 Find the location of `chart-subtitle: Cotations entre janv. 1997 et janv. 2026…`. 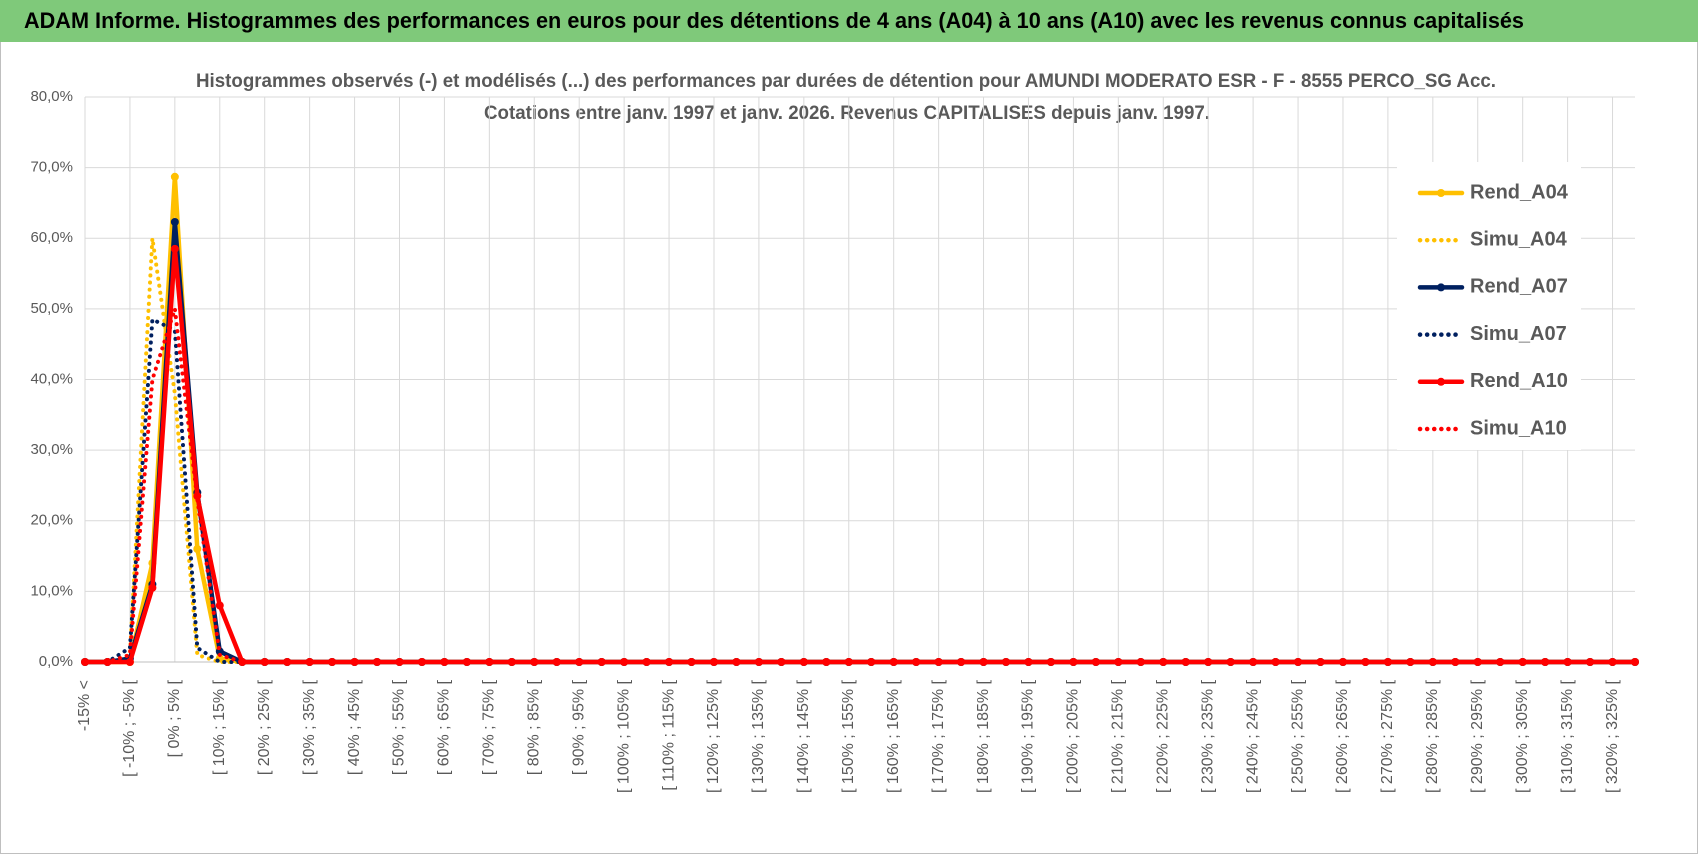

chart-subtitle: Cotations entre janv. 1997 et janv. 2026… is located at coordinates (847, 113).